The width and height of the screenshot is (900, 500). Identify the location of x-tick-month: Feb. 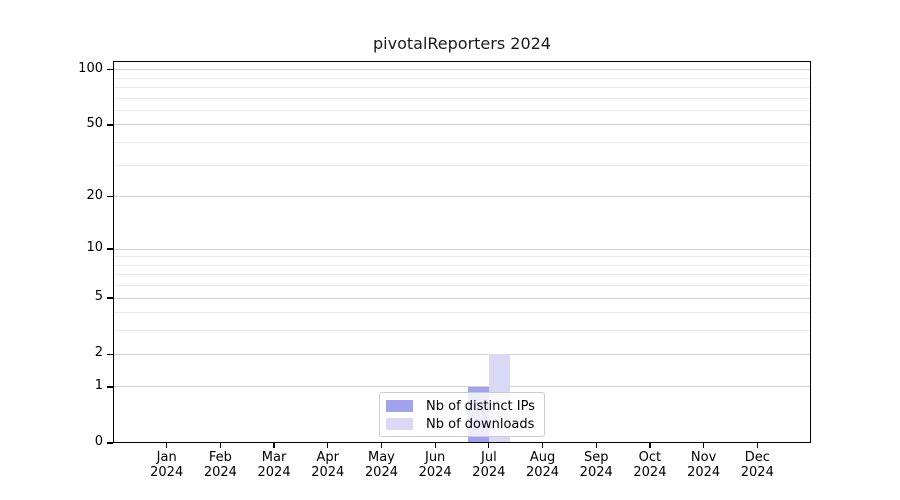
(220, 457).